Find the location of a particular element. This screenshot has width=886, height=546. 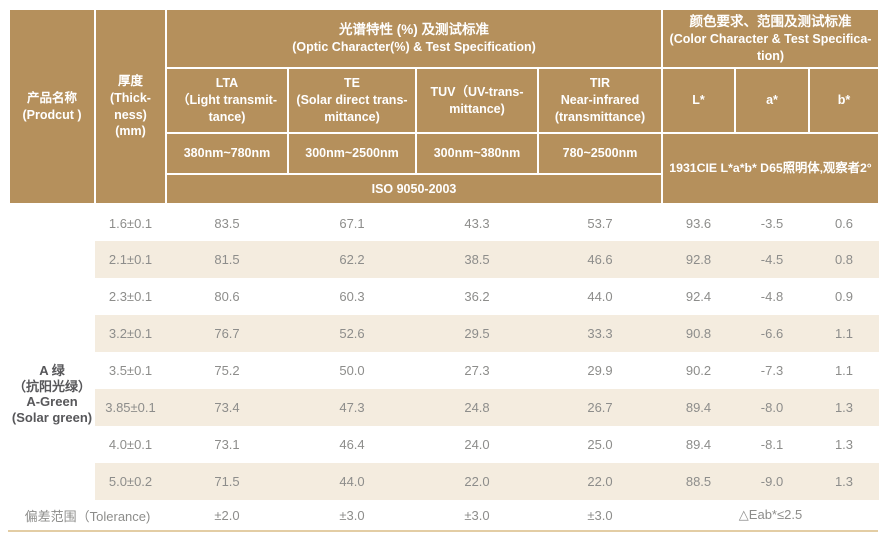

col-header-tir-line: TIR is located at coordinates (600, 83).